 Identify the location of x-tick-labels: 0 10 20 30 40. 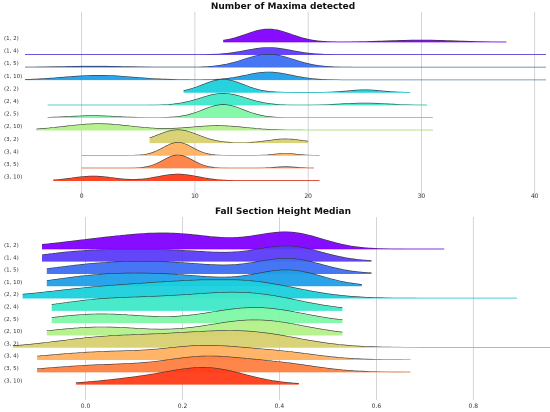
(309, 196).